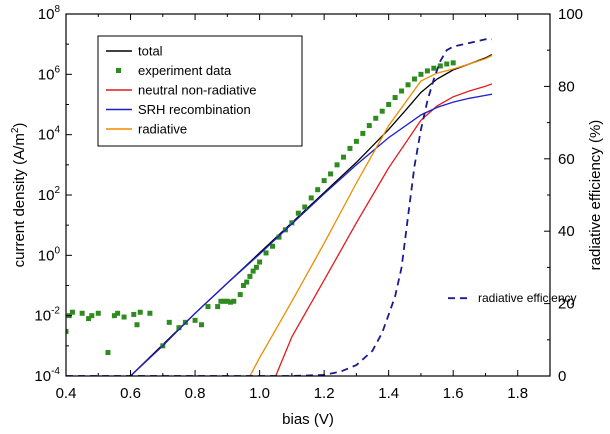 The height and width of the screenshot is (434, 610). Describe the element at coordinates (566, 304) in the screenshot. I see `y2-tick-label: 20` at that location.